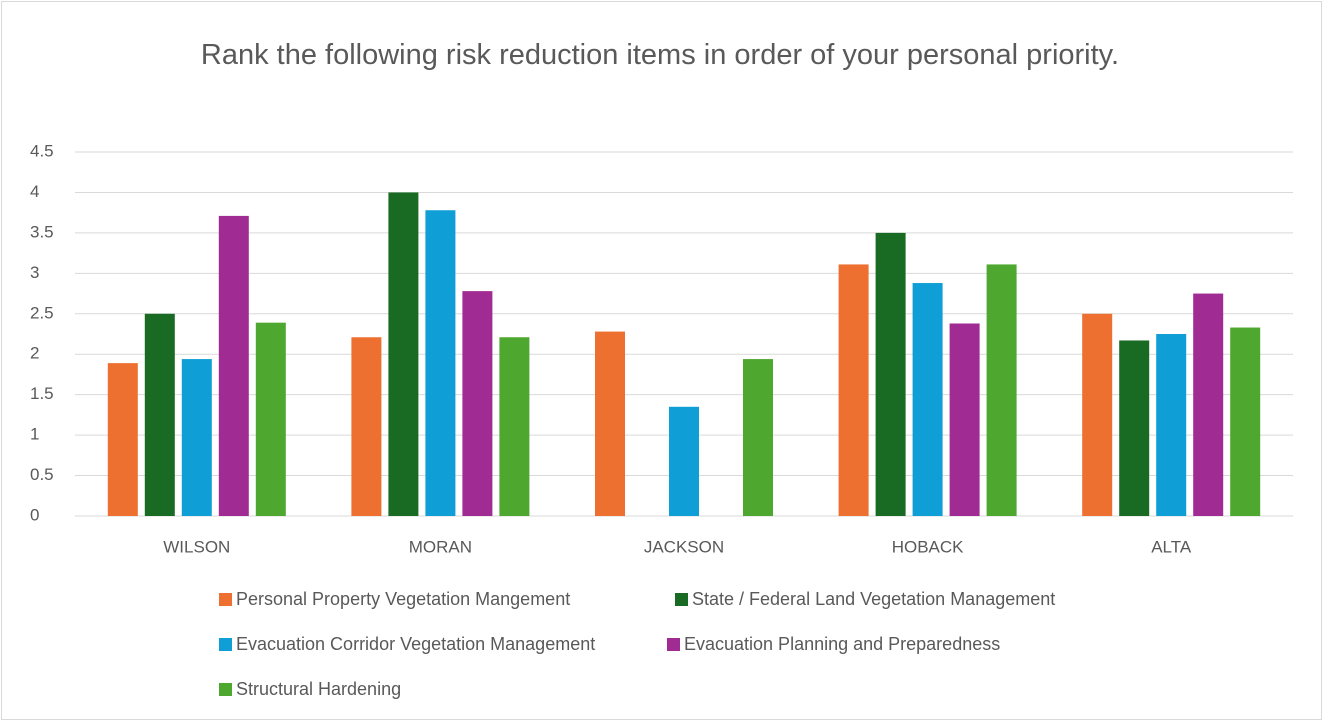  What do you see at coordinates (34, 514) in the screenshot?
I see `y-tick-label: 0` at bounding box center [34, 514].